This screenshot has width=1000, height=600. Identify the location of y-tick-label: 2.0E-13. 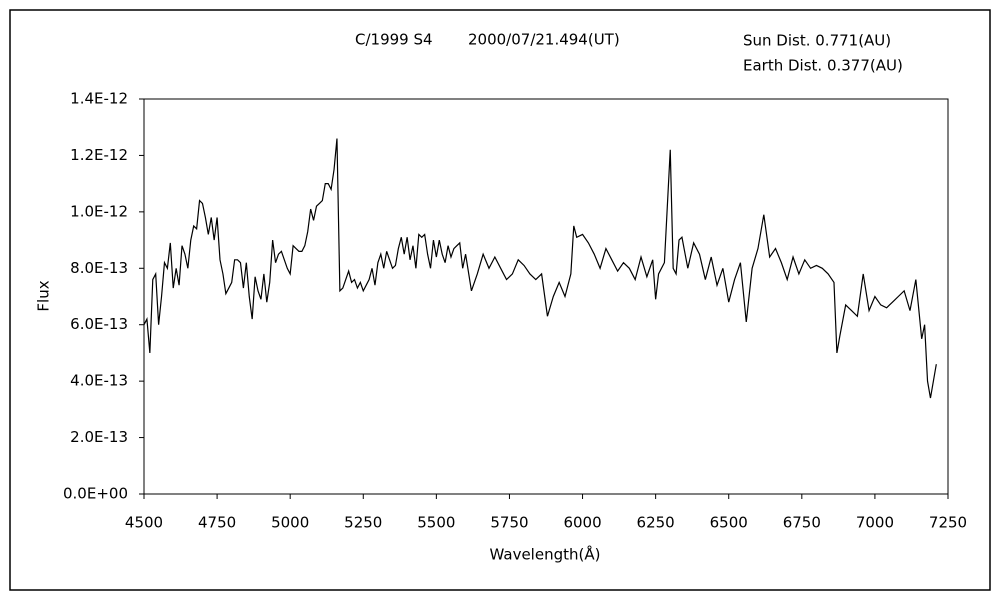
(99, 437).